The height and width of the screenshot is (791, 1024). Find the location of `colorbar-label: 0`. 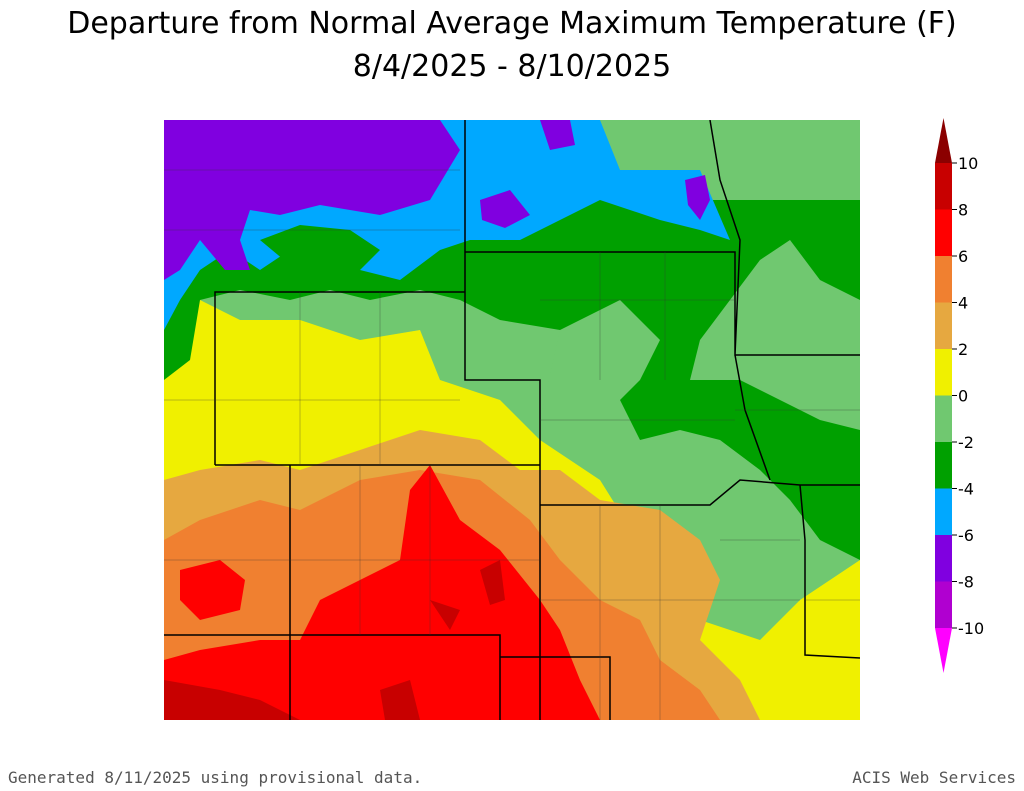

colorbar-label: 0 is located at coordinates (963, 396).